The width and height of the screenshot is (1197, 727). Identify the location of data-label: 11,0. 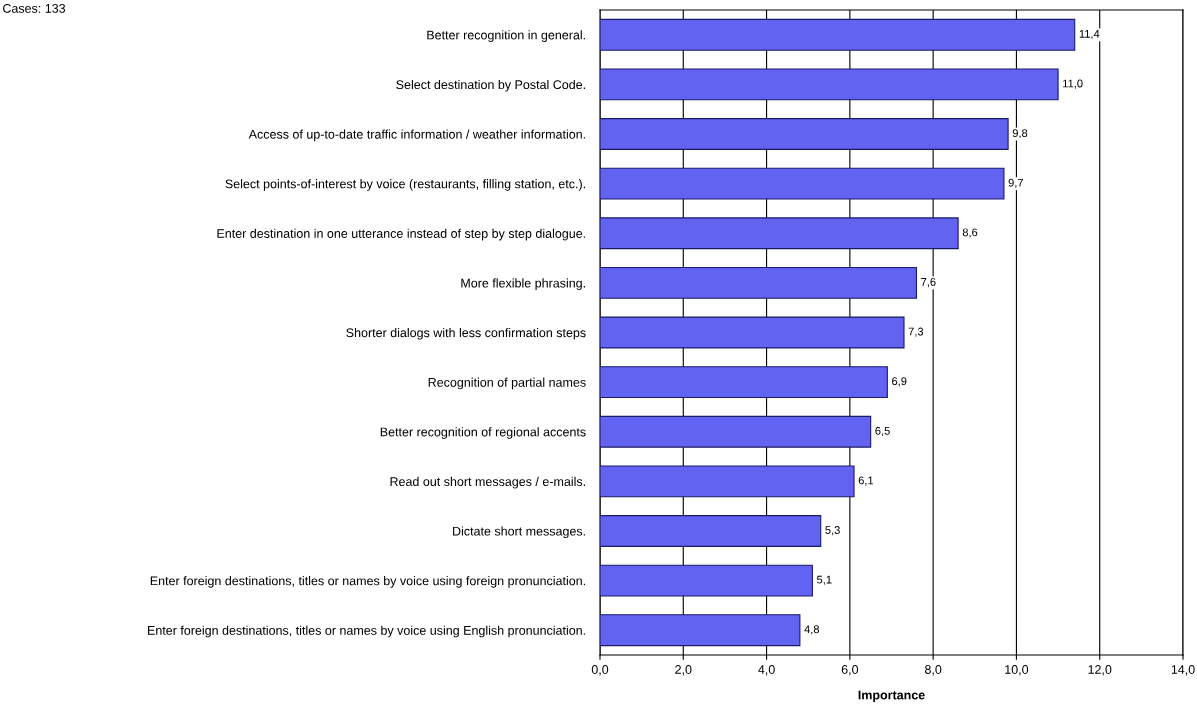
(1073, 84).